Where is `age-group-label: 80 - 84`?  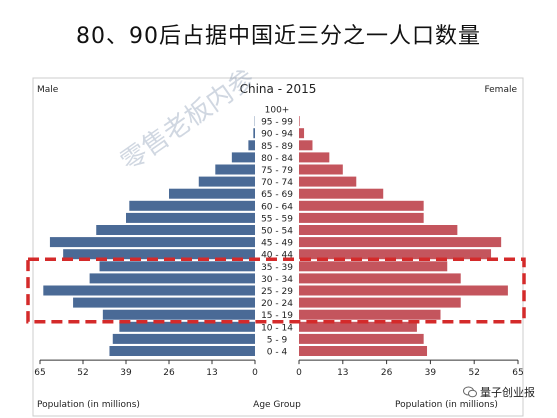
age-group-label: 80 - 84 is located at coordinates (277, 159).